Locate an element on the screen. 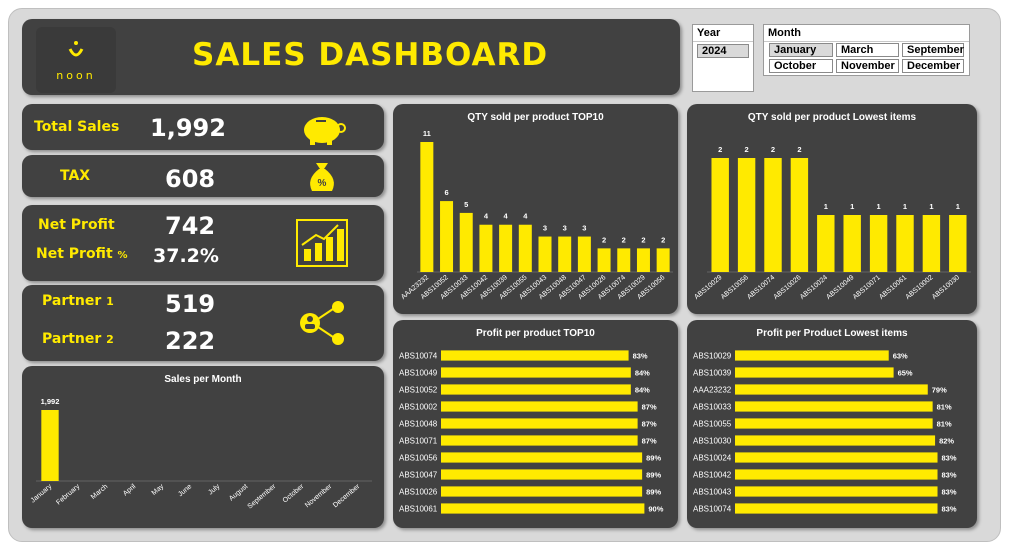  slicer-item-december: December is located at coordinates (933, 66).